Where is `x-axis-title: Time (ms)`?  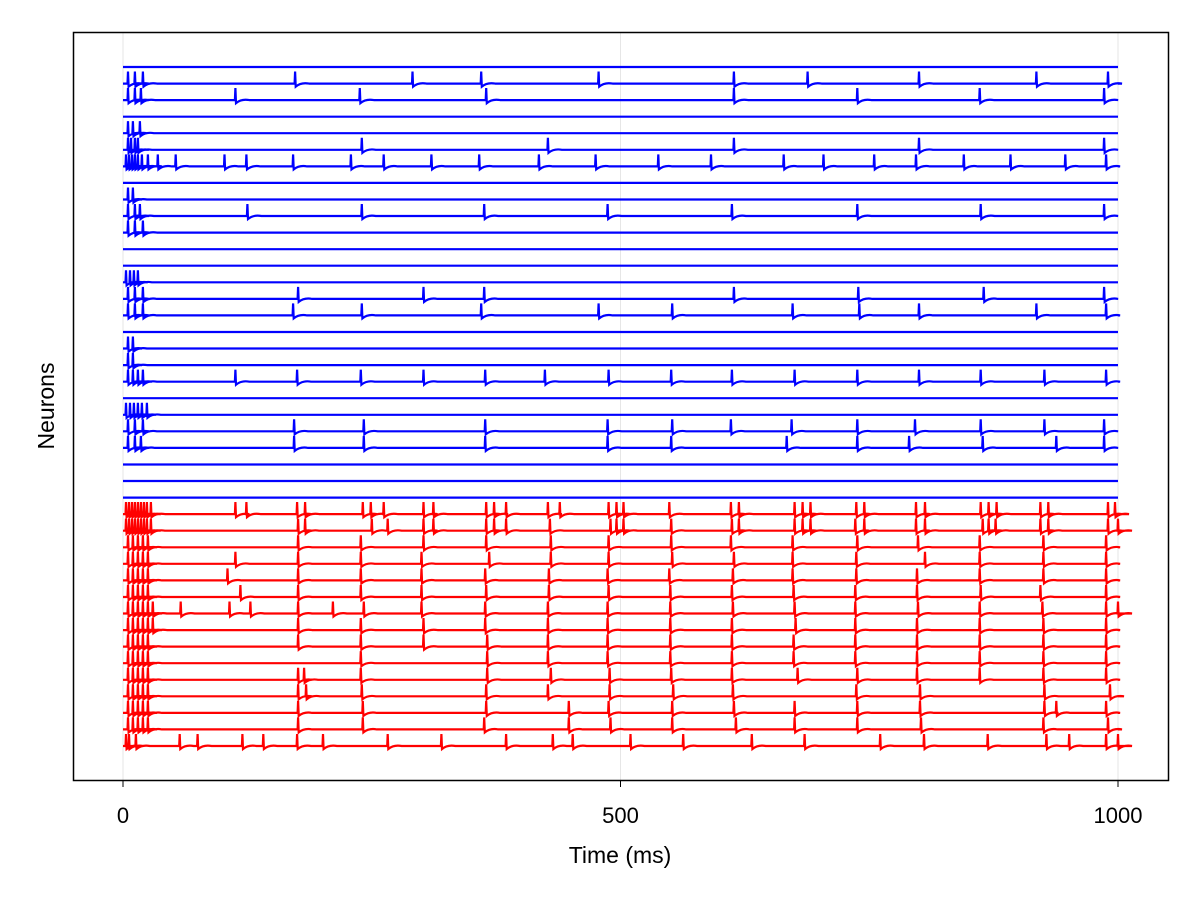
x-axis-title: Time (ms) is located at coordinates (620, 855).